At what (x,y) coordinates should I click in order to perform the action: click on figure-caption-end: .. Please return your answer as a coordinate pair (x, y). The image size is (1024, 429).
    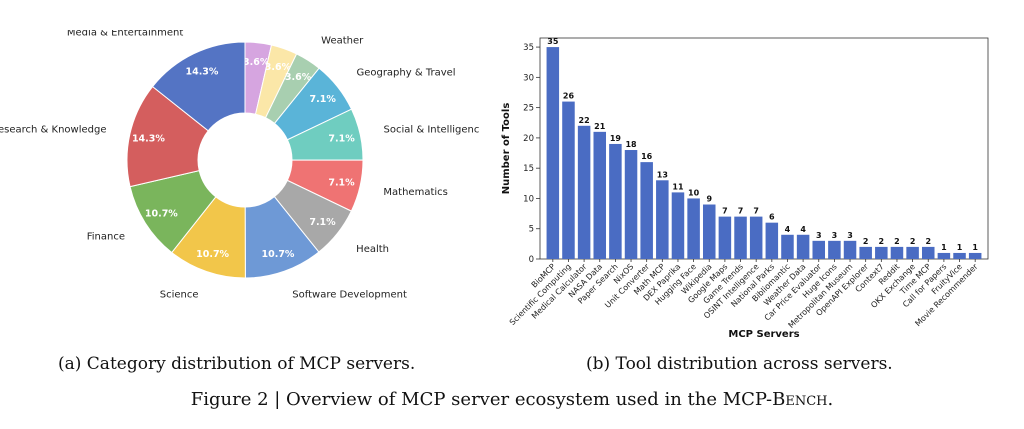
    Looking at the image, I should click on (830, 399).